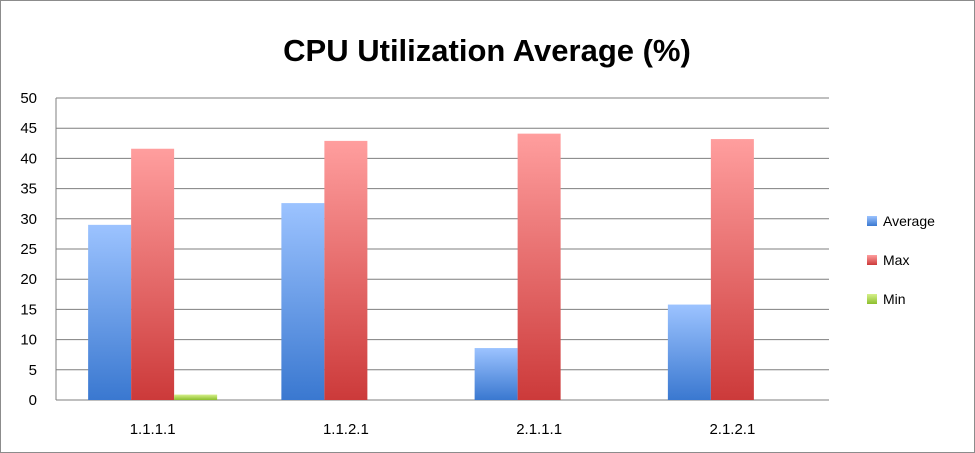 Image resolution: width=975 pixels, height=453 pixels. Describe the element at coordinates (872, 221) in the screenshot. I see `legend-swatch-average` at that location.